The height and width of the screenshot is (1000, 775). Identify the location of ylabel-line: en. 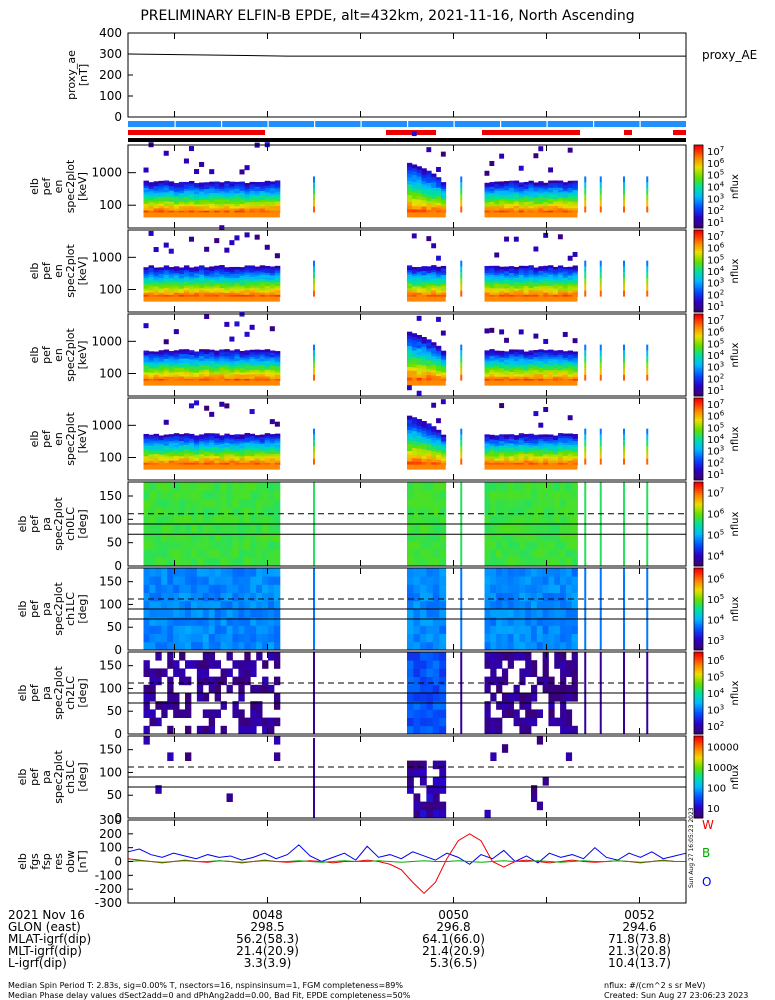
(58, 271).